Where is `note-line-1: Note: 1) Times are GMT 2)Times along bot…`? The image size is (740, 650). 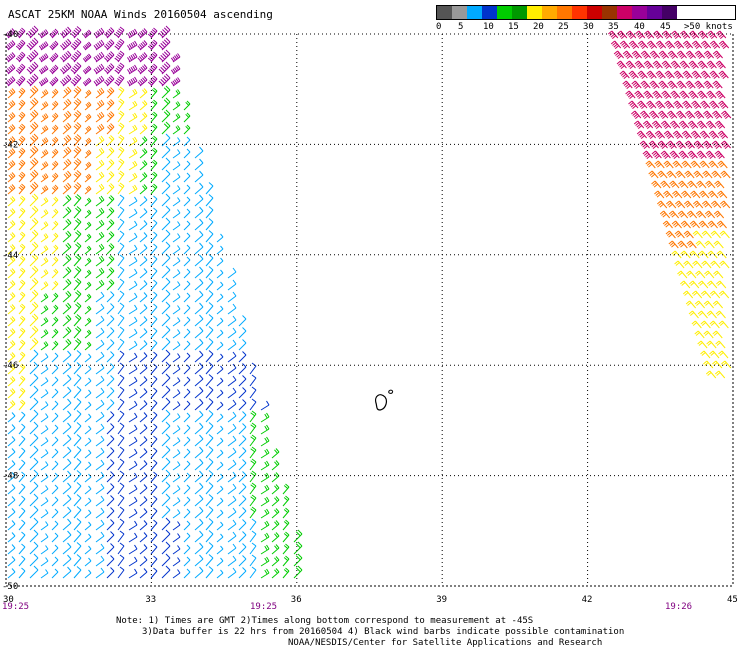 note-line-1: Note: 1) Times are GMT 2)Times along bot… is located at coordinates (325, 621).